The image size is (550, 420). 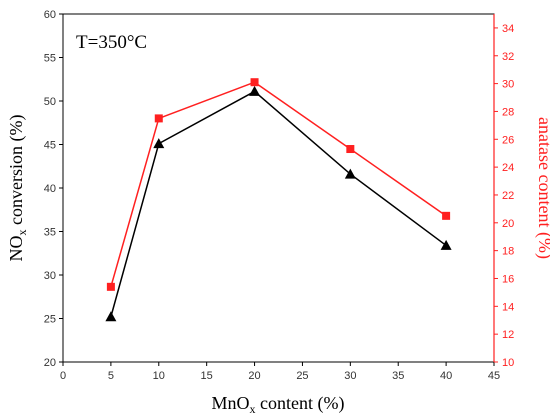 I want to click on right-y-tick-label-1: 12, so click(x=508, y=335).